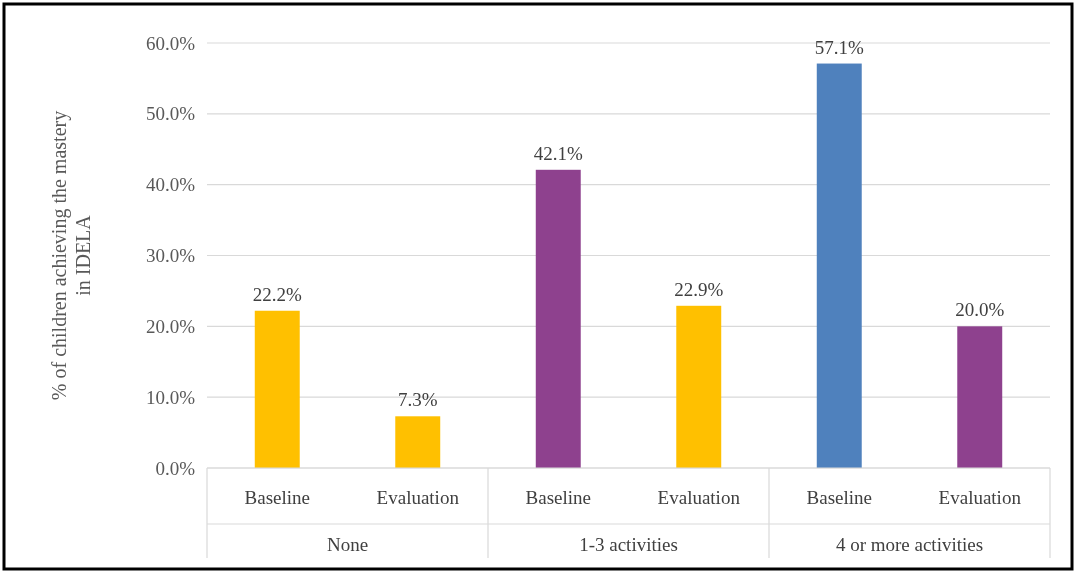 This screenshot has height=573, width=1076. I want to click on y-tick-label: 40.0%, so click(170, 185).